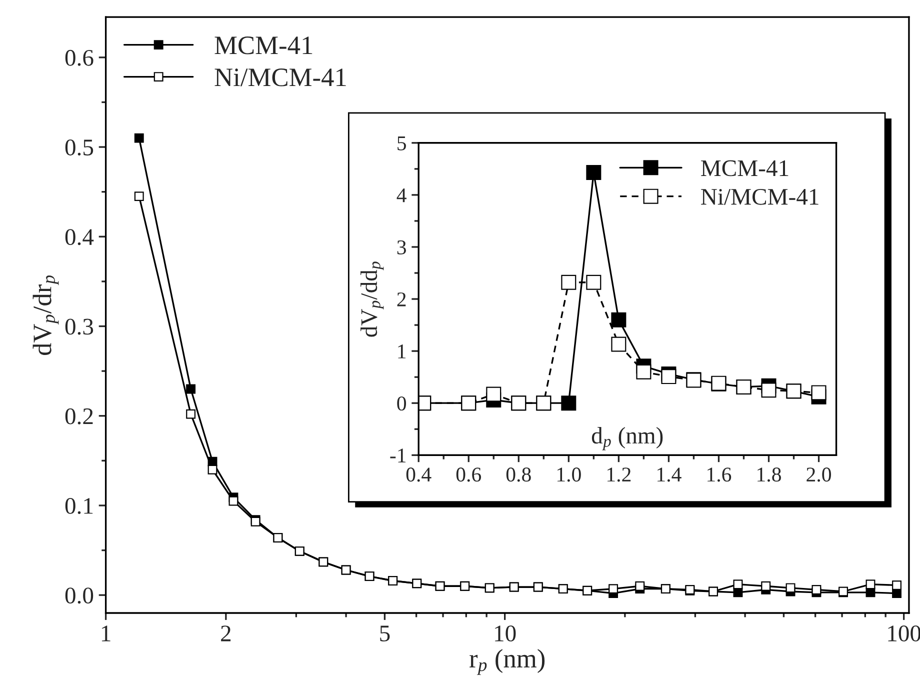 The width and height of the screenshot is (920, 697). Describe the element at coordinates (79, 326) in the screenshot. I see `y-tick-label: 0.3` at that location.